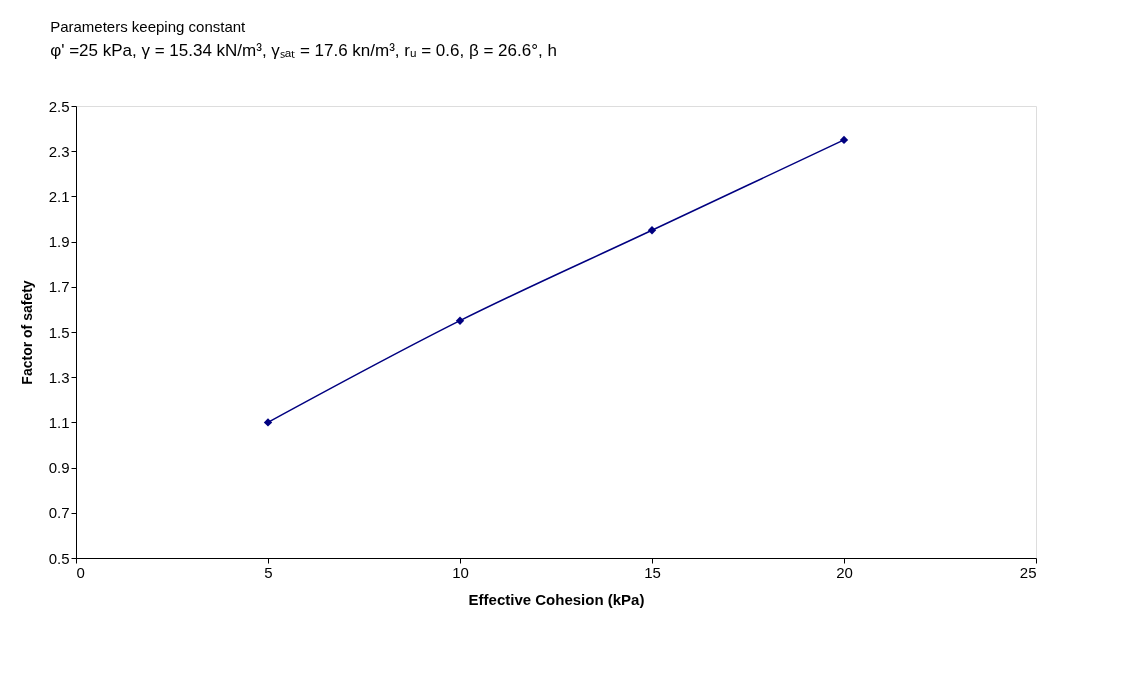 This screenshot has width=1121, height=688. What do you see at coordinates (59, 106) in the screenshot?
I see `y-tick-label: 2.5` at bounding box center [59, 106].